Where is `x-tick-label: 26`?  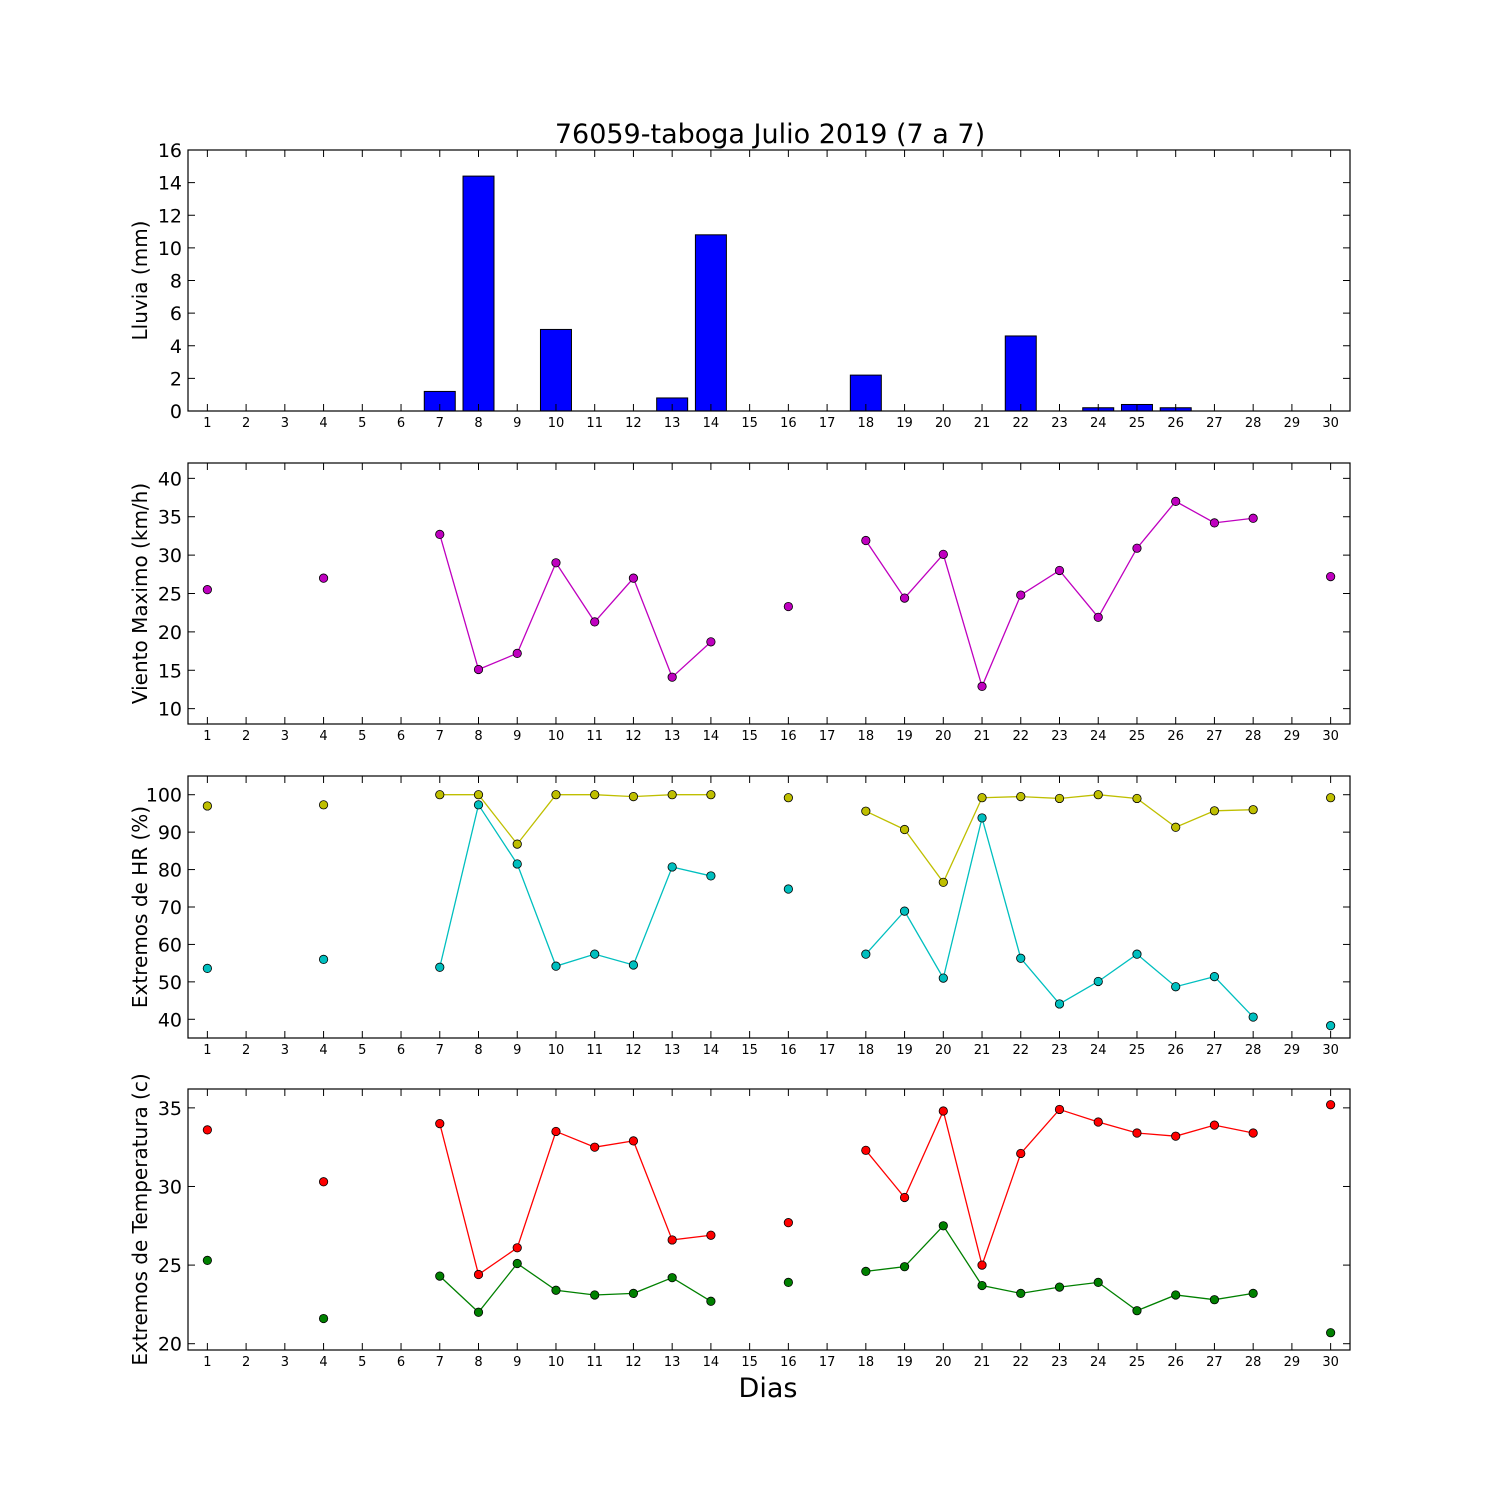 x-tick-label: 26 is located at coordinates (1175, 1050).